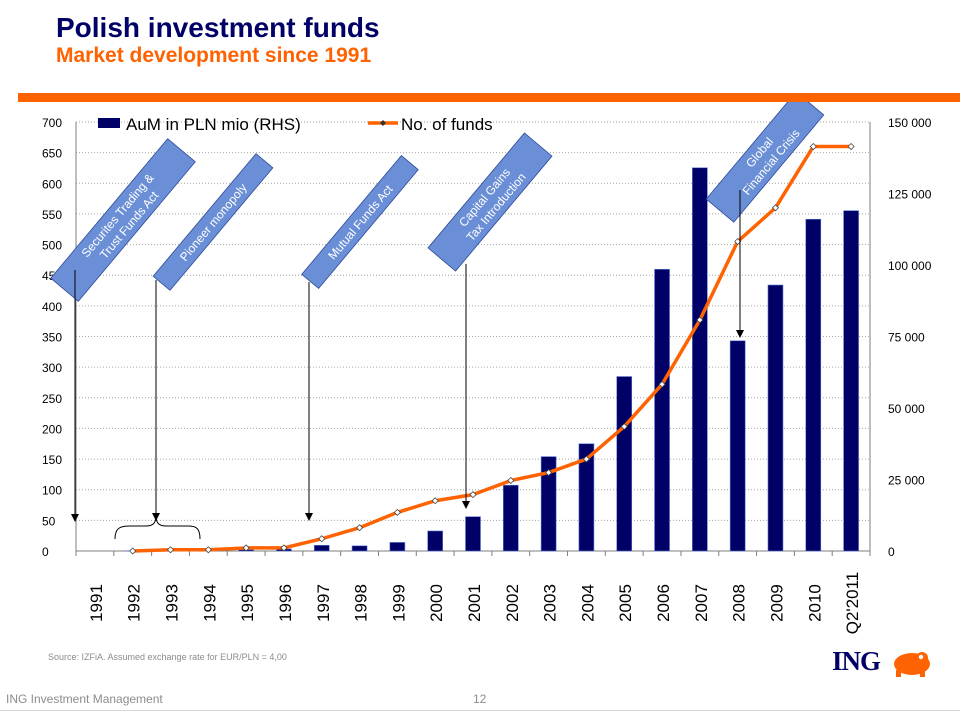 This screenshot has height=720, width=960. What do you see at coordinates (52, 215) in the screenshot?
I see `y-tick-left: 550` at bounding box center [52, 215].